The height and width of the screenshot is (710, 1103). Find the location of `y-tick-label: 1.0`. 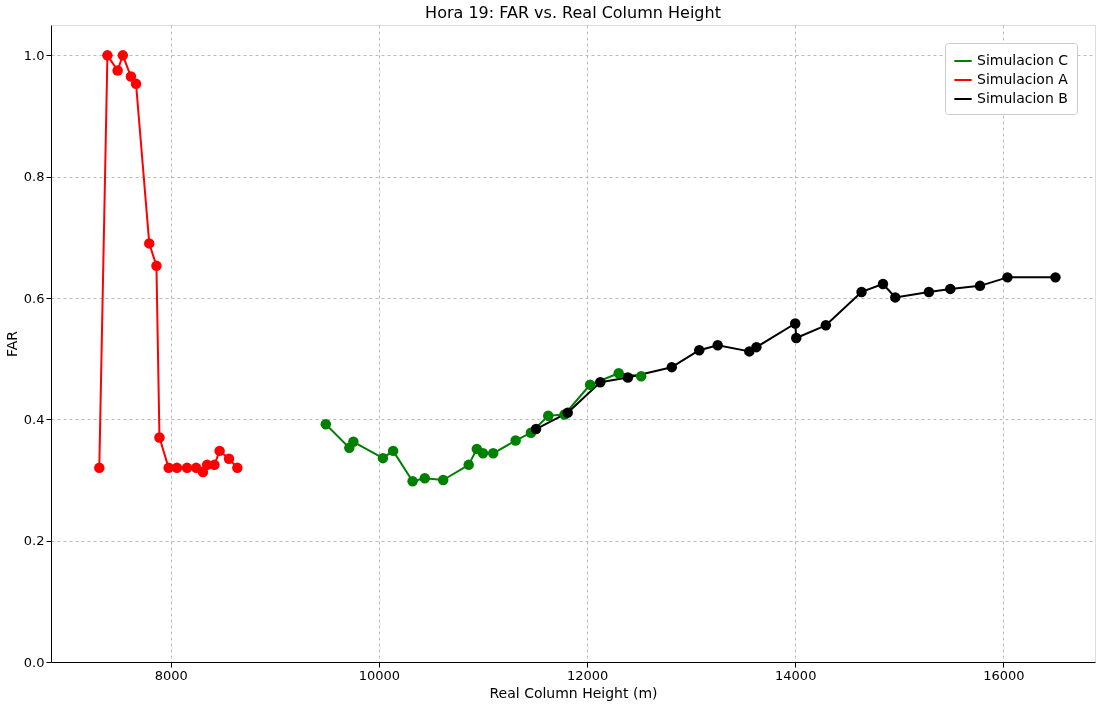

y-tick-label: 1.0 is located at coordinates (34, 55).